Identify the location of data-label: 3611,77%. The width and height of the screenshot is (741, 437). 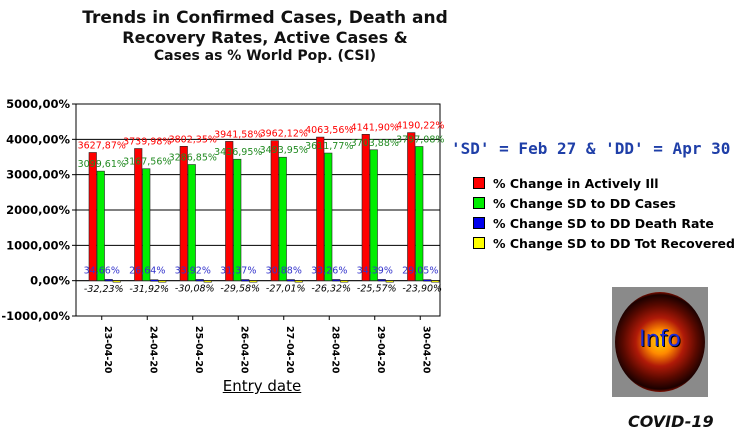
(329, 146).